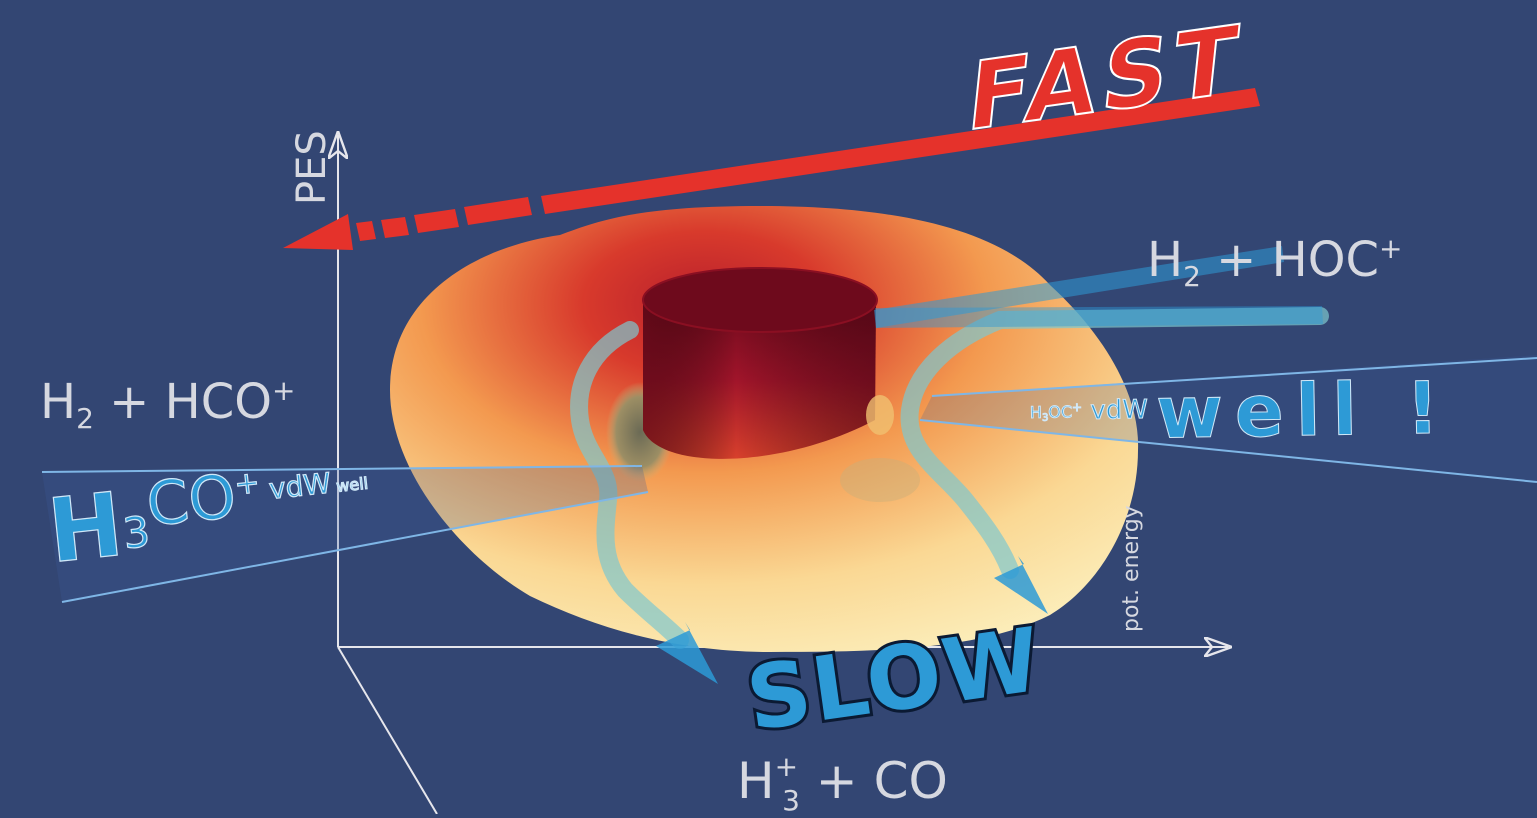 The width and height of the screenshot is (1537, 818). What do you see at coordinates (900, 151) in the screenshot?
I see `arrow-left-icon` at bounding box center [900, 151].